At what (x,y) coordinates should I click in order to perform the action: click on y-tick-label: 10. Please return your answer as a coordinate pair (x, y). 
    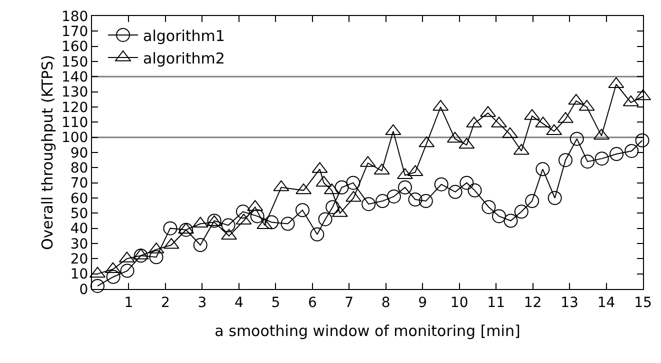
    Looking at the image, I should click on (79, 274).